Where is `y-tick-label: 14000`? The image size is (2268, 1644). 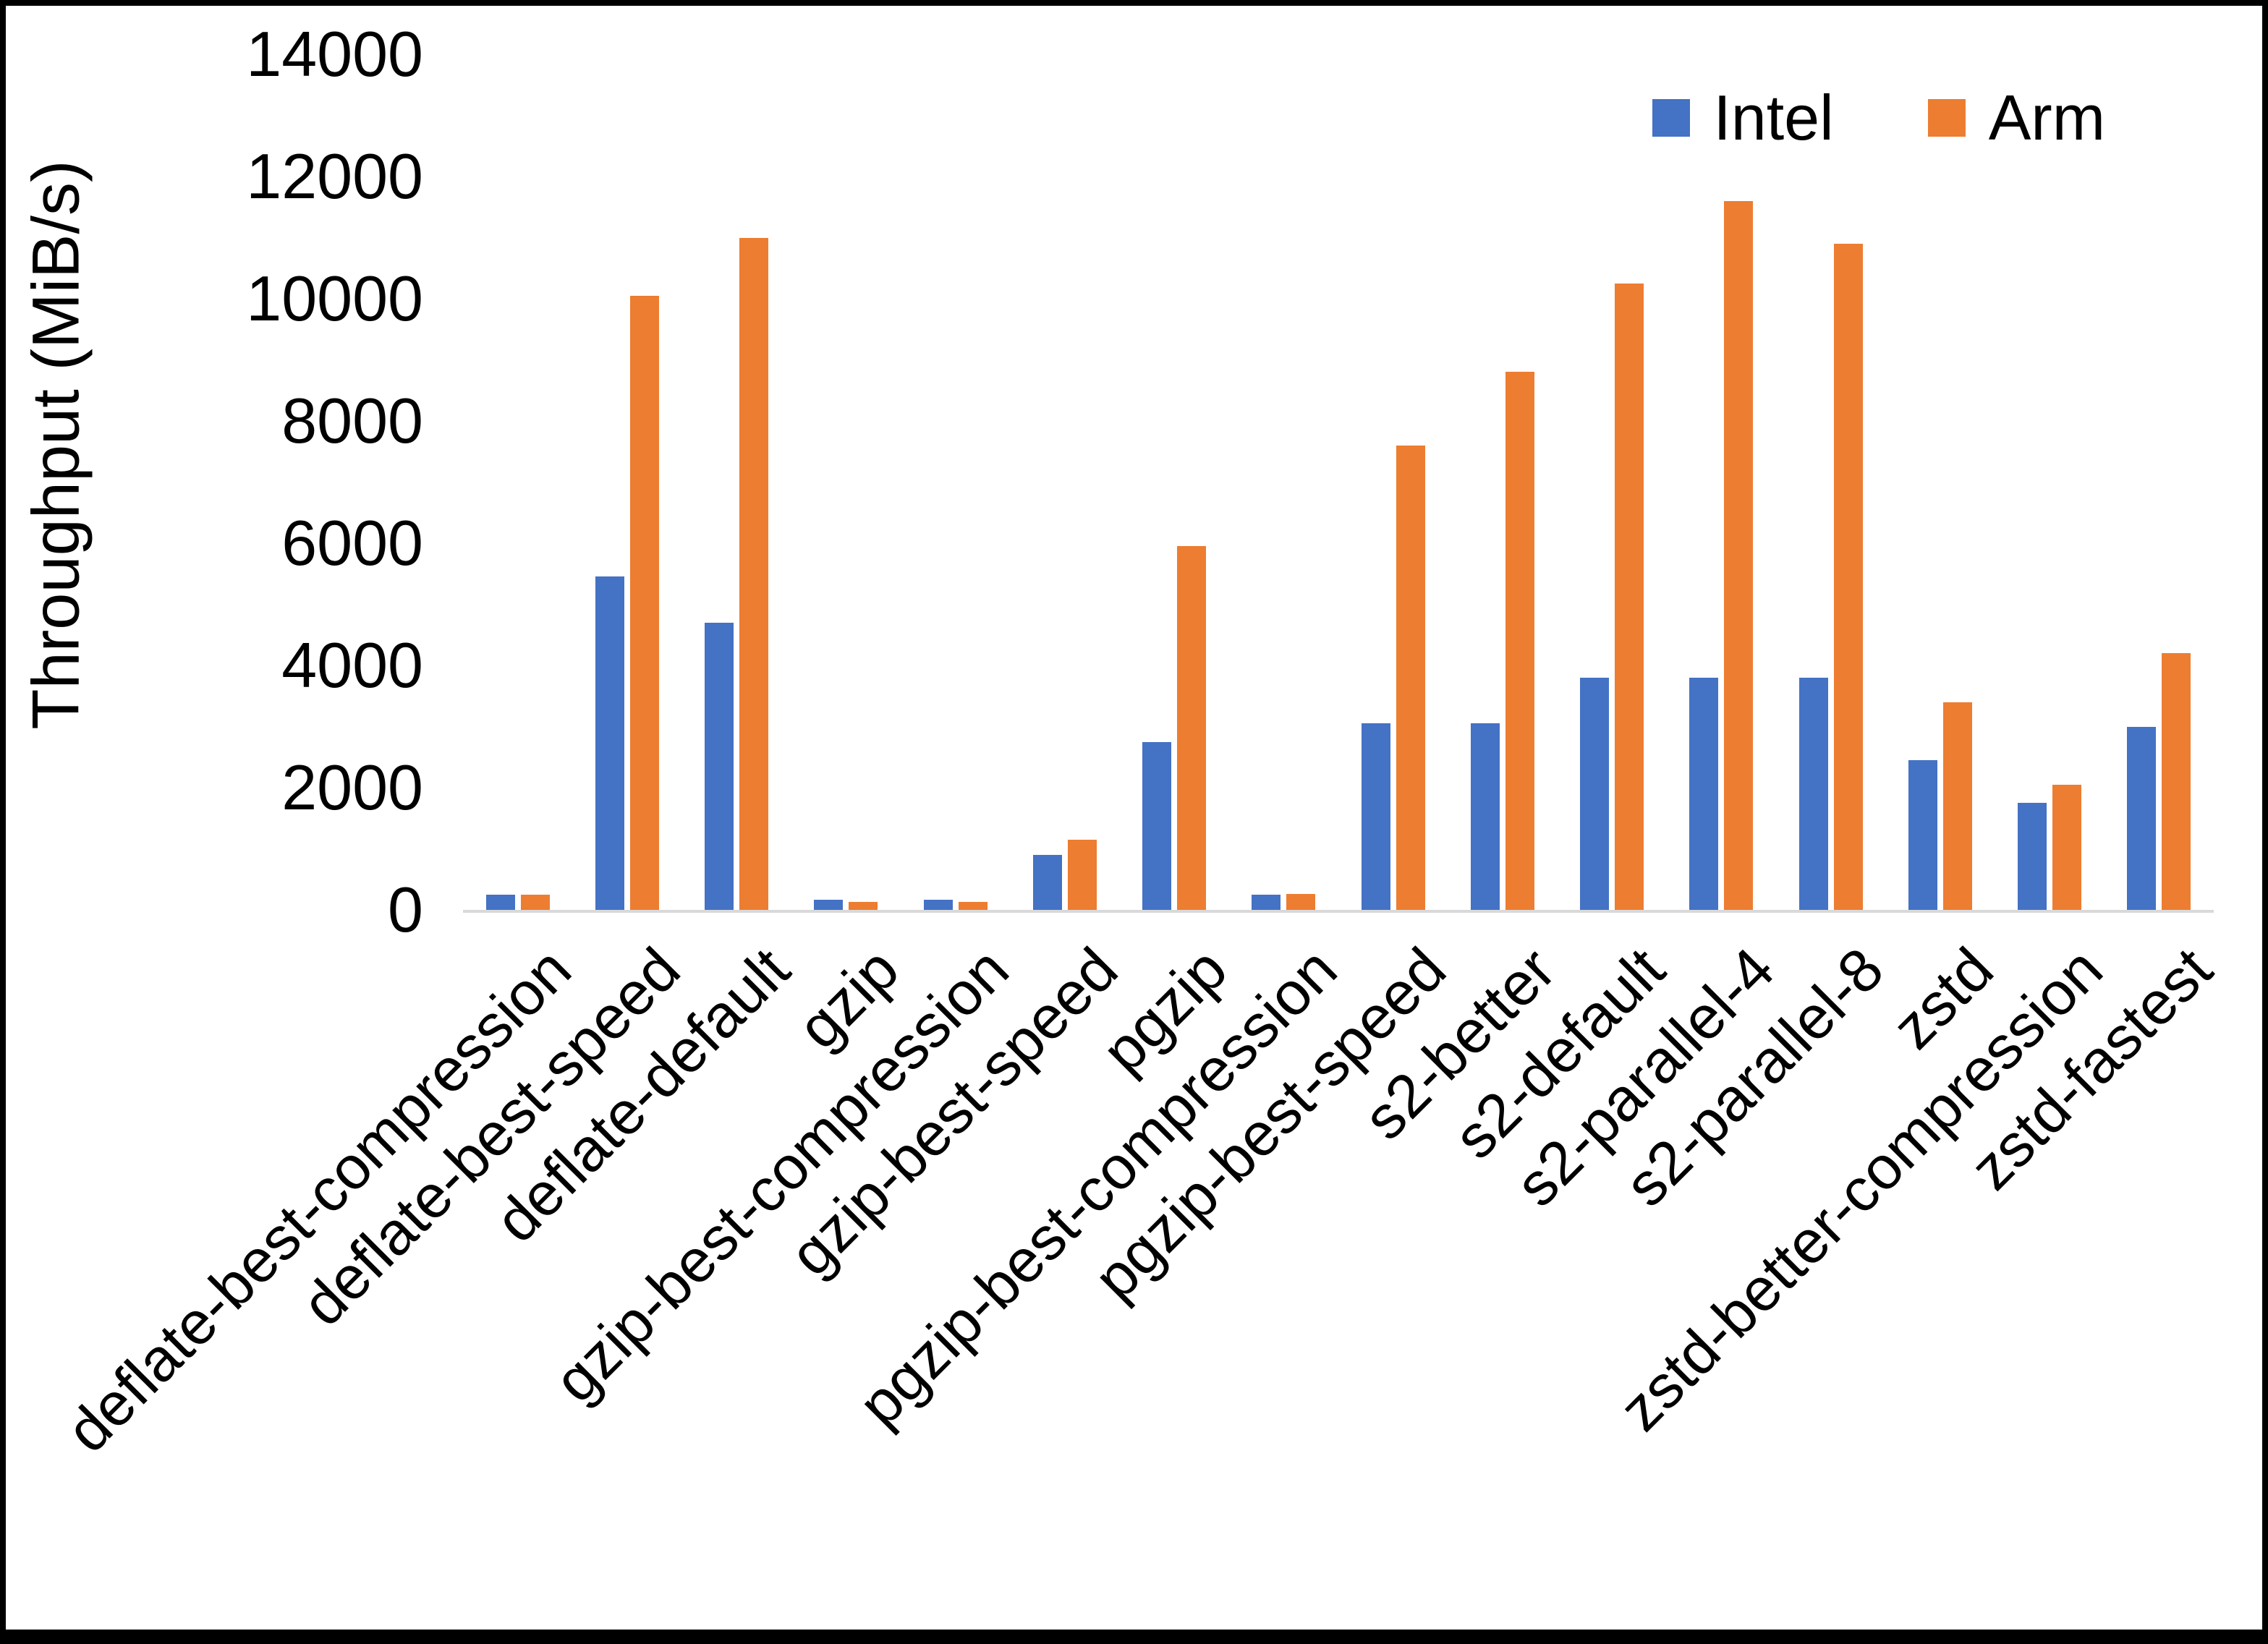
y-tick-label: 14000 is located at coordinates (334, 54).